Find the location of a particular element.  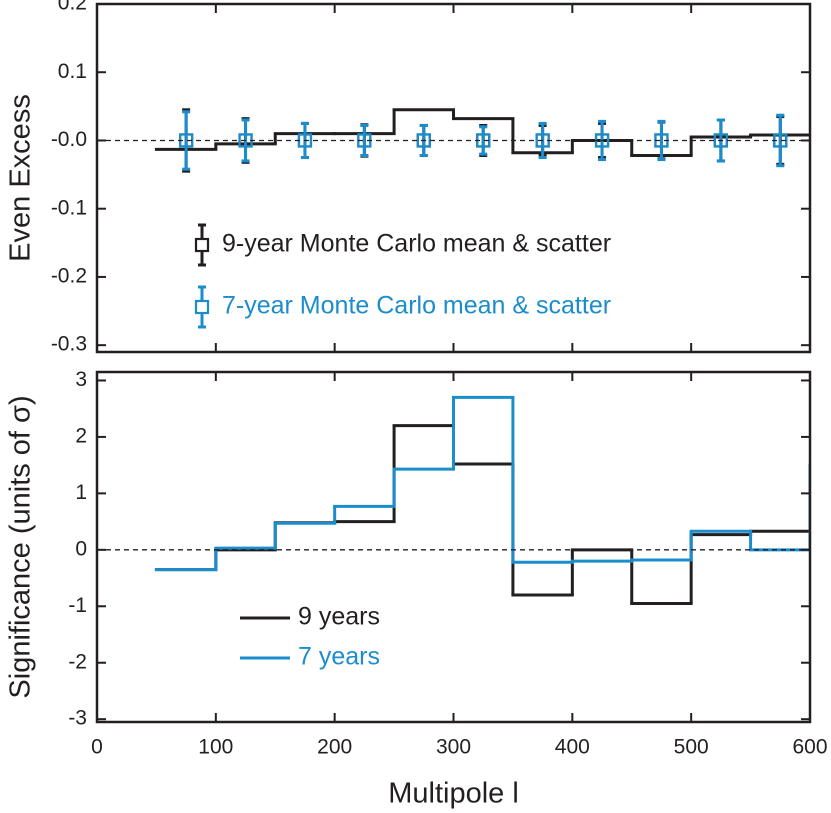

y-tick-label: -0.3 is located at coordinates (69, 344).